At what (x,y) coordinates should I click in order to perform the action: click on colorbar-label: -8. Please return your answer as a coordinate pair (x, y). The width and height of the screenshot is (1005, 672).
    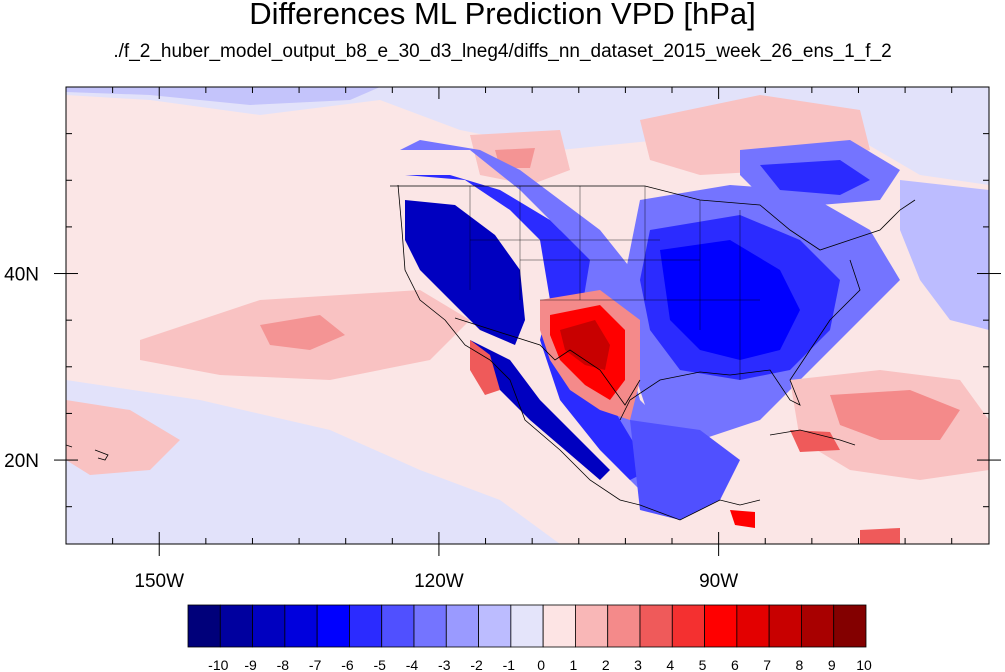
    Looking at the image, I should click on (283, 664).